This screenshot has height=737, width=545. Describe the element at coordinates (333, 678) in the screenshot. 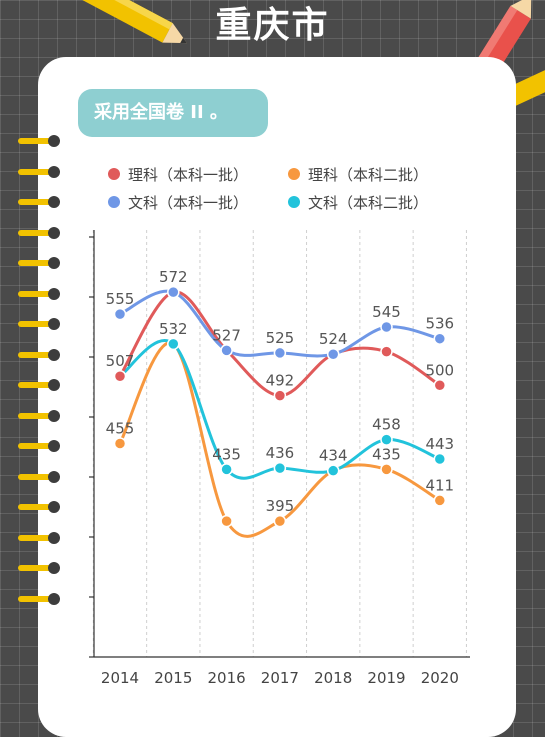

I see `x-tick-label: 2018` at that location.